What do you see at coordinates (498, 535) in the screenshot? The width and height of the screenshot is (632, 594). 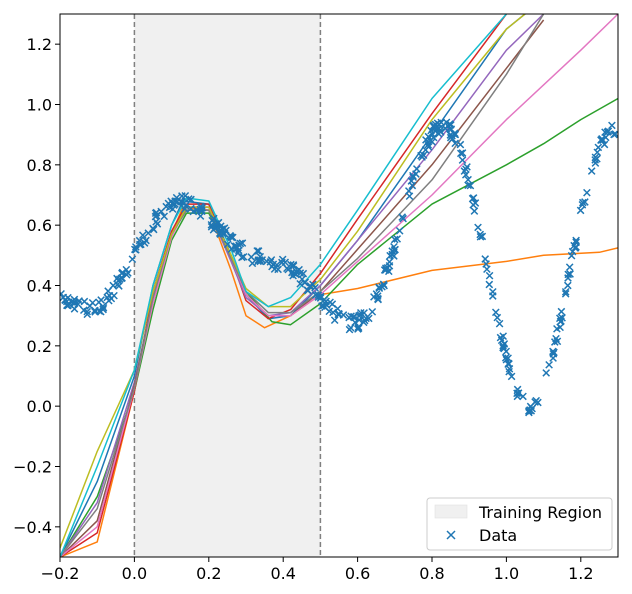 I see `legend-label-data: Data` at bounding box center [498, 535].